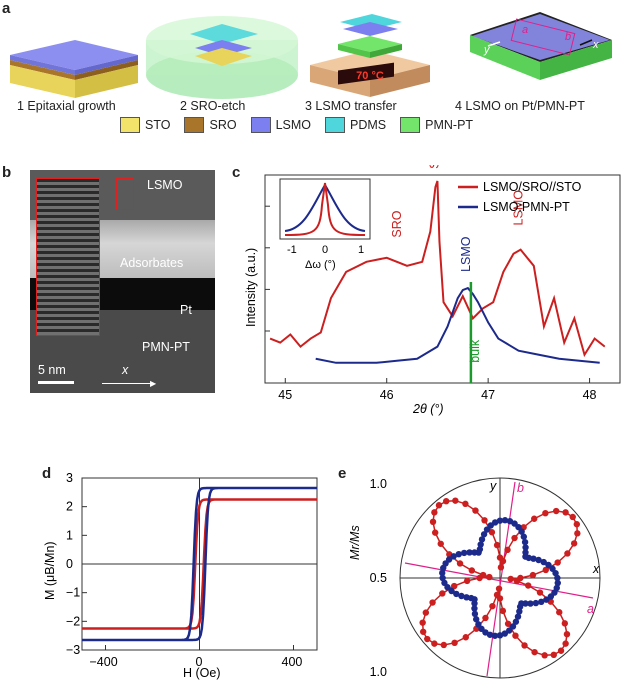  I want to click on hysteresis-ytick-label: 2, so click(69, 507).